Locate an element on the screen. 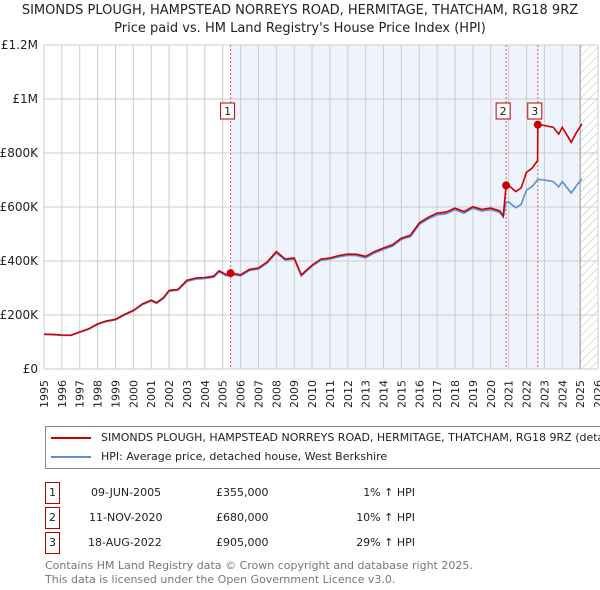 This screenshot has height=590, width=600. x-tick-label: 2014 is located at coordinates (384, 394).